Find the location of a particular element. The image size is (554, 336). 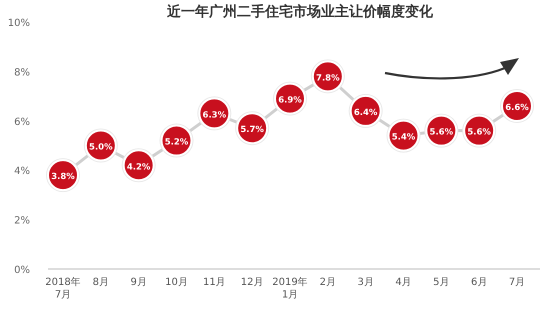

x-tick-label: 4月 is located at coordinates (403, 282).